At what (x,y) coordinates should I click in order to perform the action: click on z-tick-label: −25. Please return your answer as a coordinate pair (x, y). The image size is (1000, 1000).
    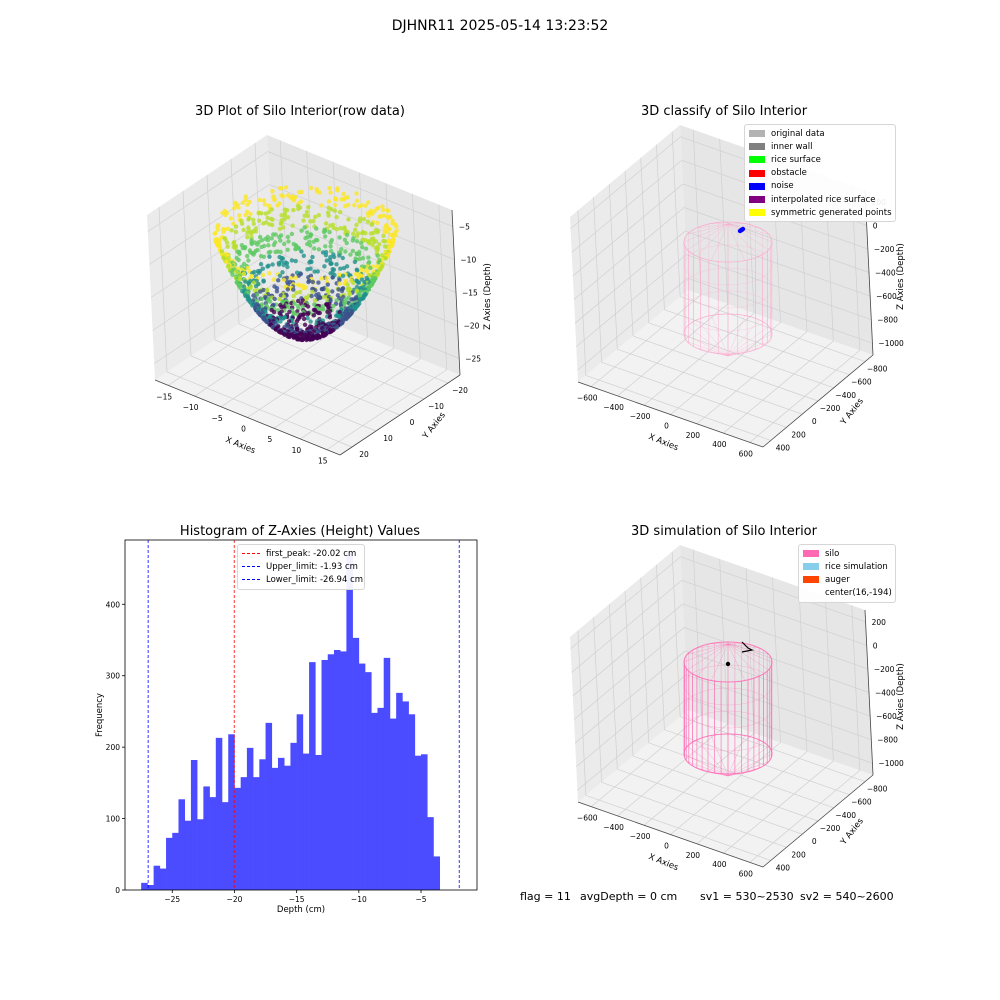
    Looking at the image, I should click on (473, 359).